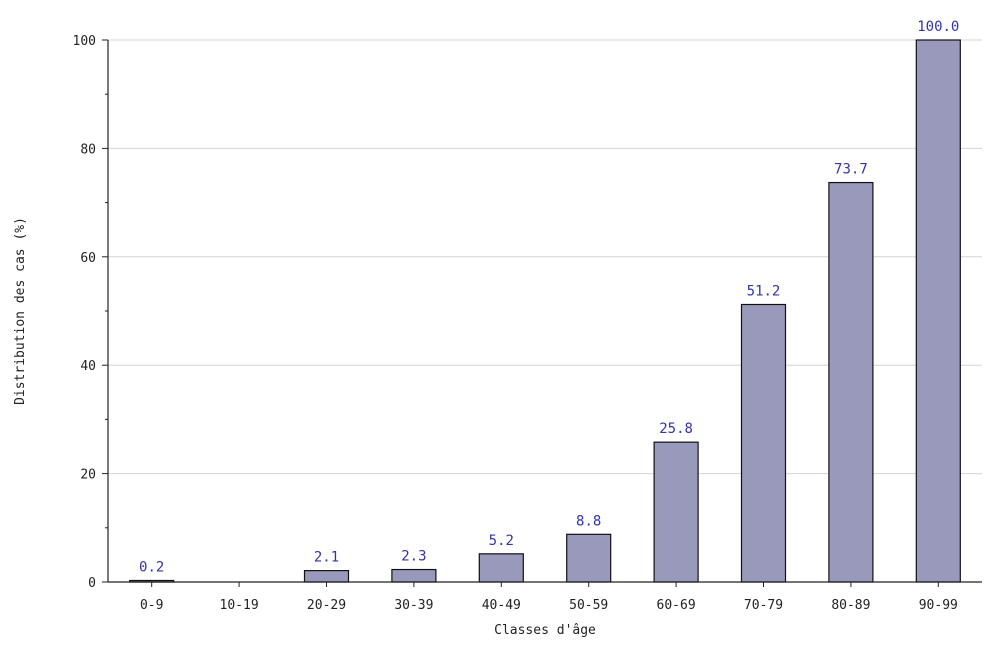  What do you see at coordinates (326, 605) in the screenshot?
I see `x-tick-label: 20-29` at bounding box center [326, 605].